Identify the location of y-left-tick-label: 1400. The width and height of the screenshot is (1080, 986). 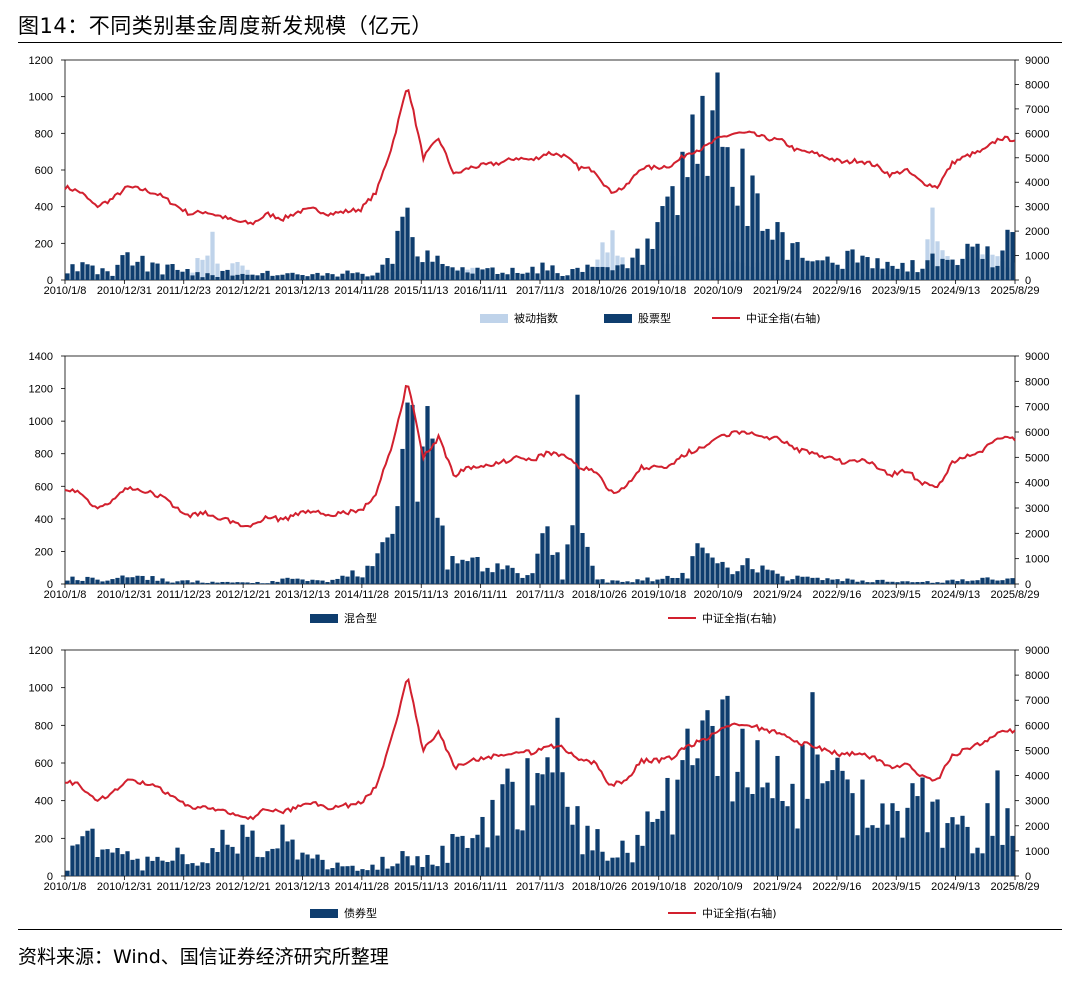
(41, 357).